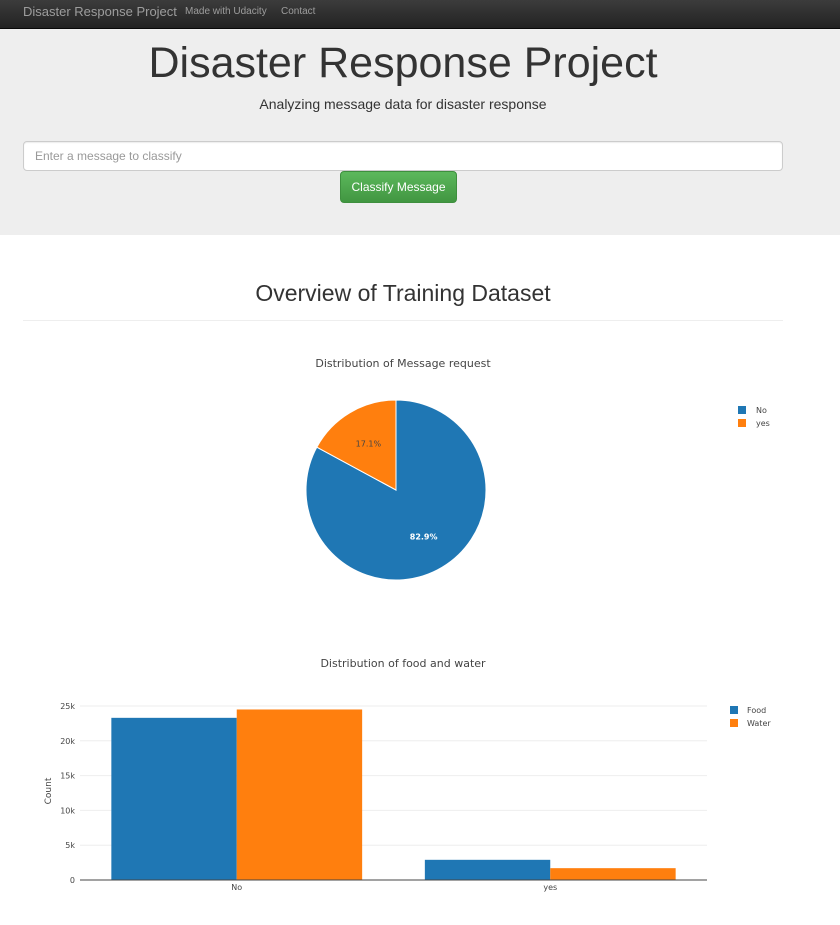 The height and width of the screenshot is (925, 840). I want to click on y-axis-label: Count, so click(49, 790).